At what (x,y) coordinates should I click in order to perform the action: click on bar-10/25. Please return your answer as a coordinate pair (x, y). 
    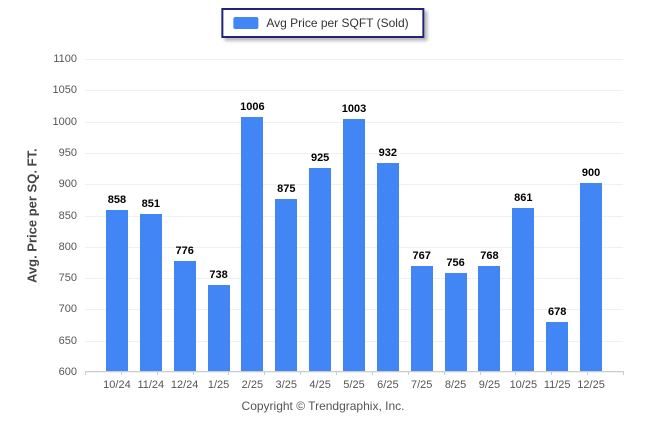
    Looking at the image, I should click on (523, 289).